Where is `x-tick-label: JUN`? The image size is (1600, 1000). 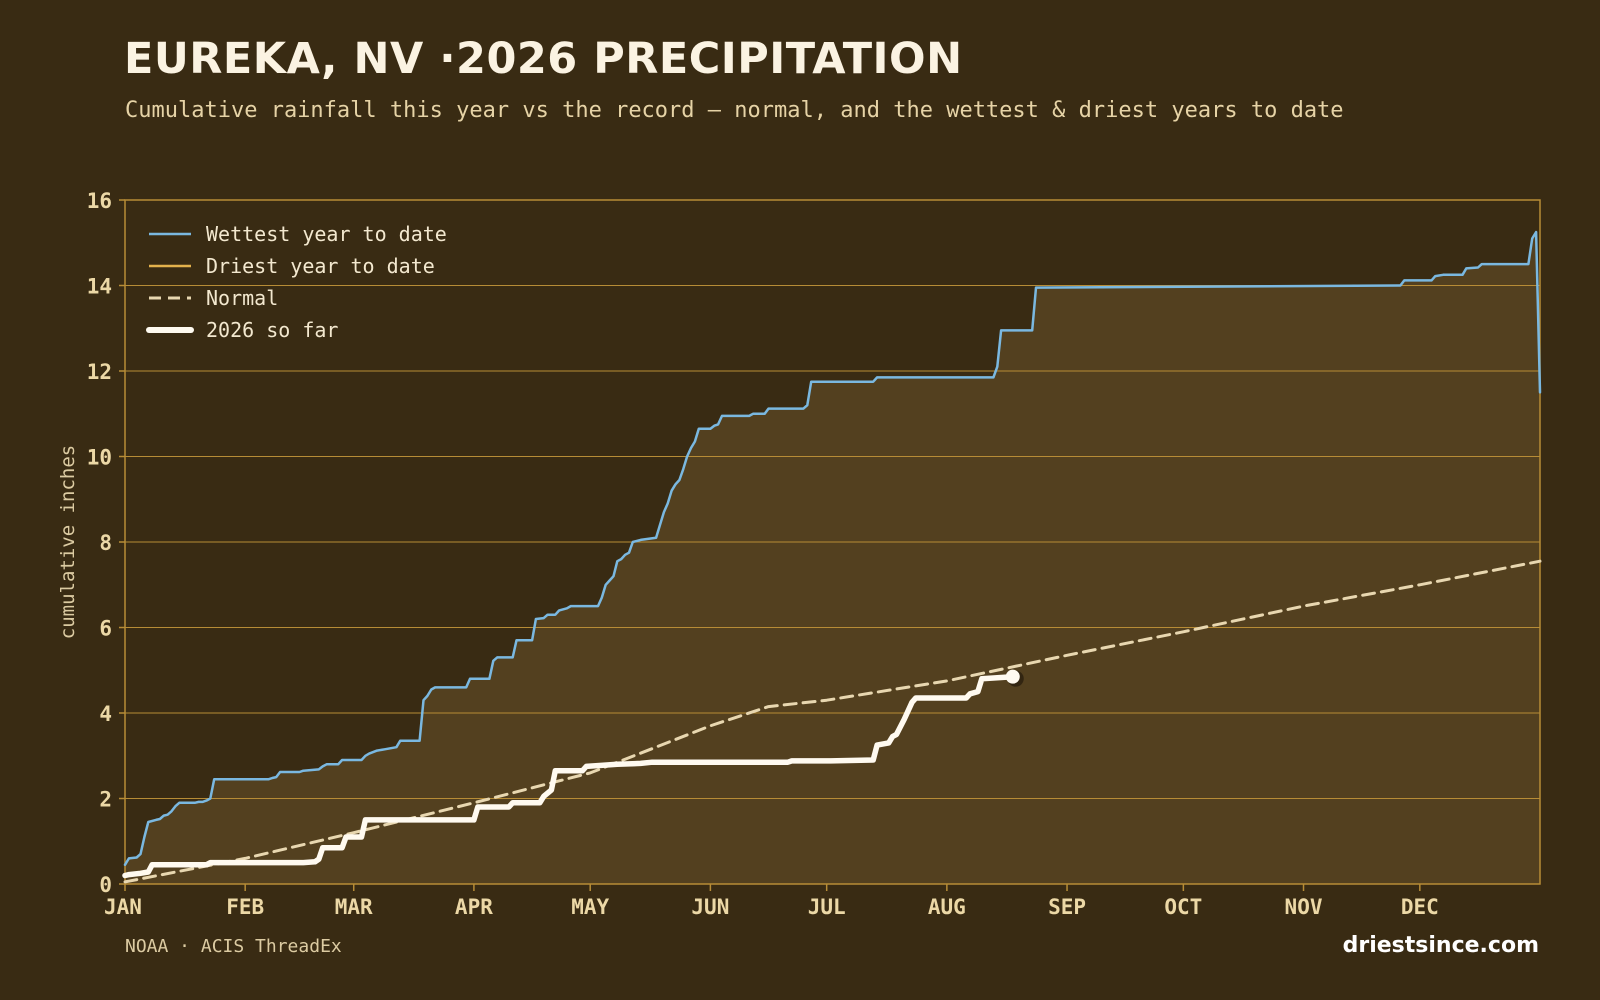
x-tick-label: JUN is located at coordinates (710, 907).